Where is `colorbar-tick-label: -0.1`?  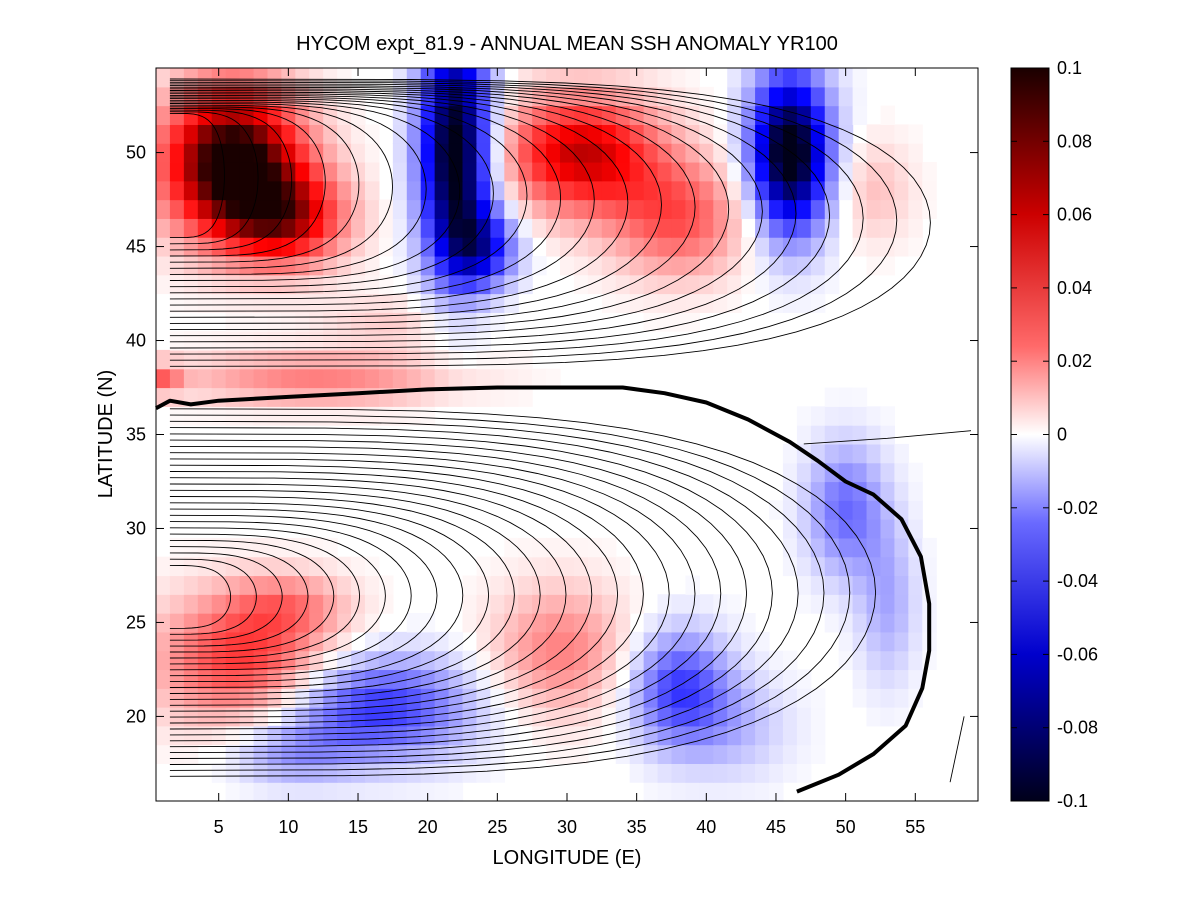 colorbar-tick-label: -0.1 is located at coordinates (1072, 801).